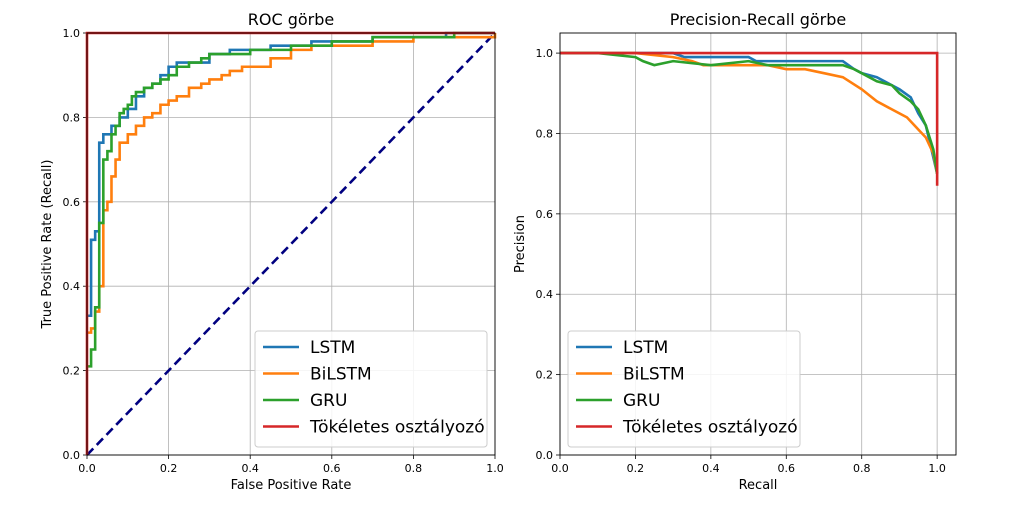 Image resolution: width=1036 pixels, height=507 pixels. What do you see at coordinates (495, 468) in the screenshot?
I see `roc-x-tick-label: 1.0` at bounding box center [495, 468].